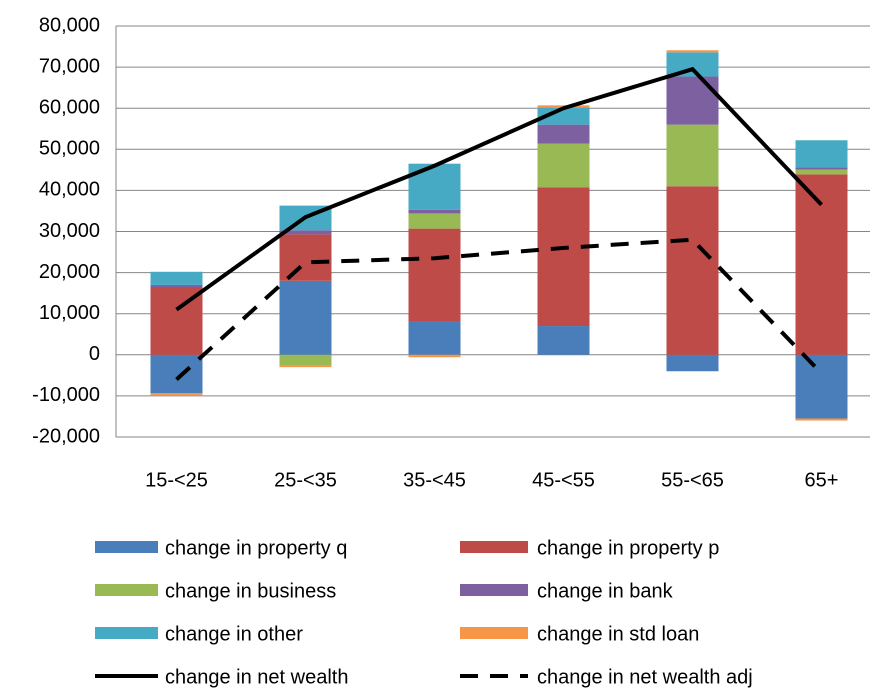  I want to click on legend-label: change in net wealth adj, so click(645, 677).